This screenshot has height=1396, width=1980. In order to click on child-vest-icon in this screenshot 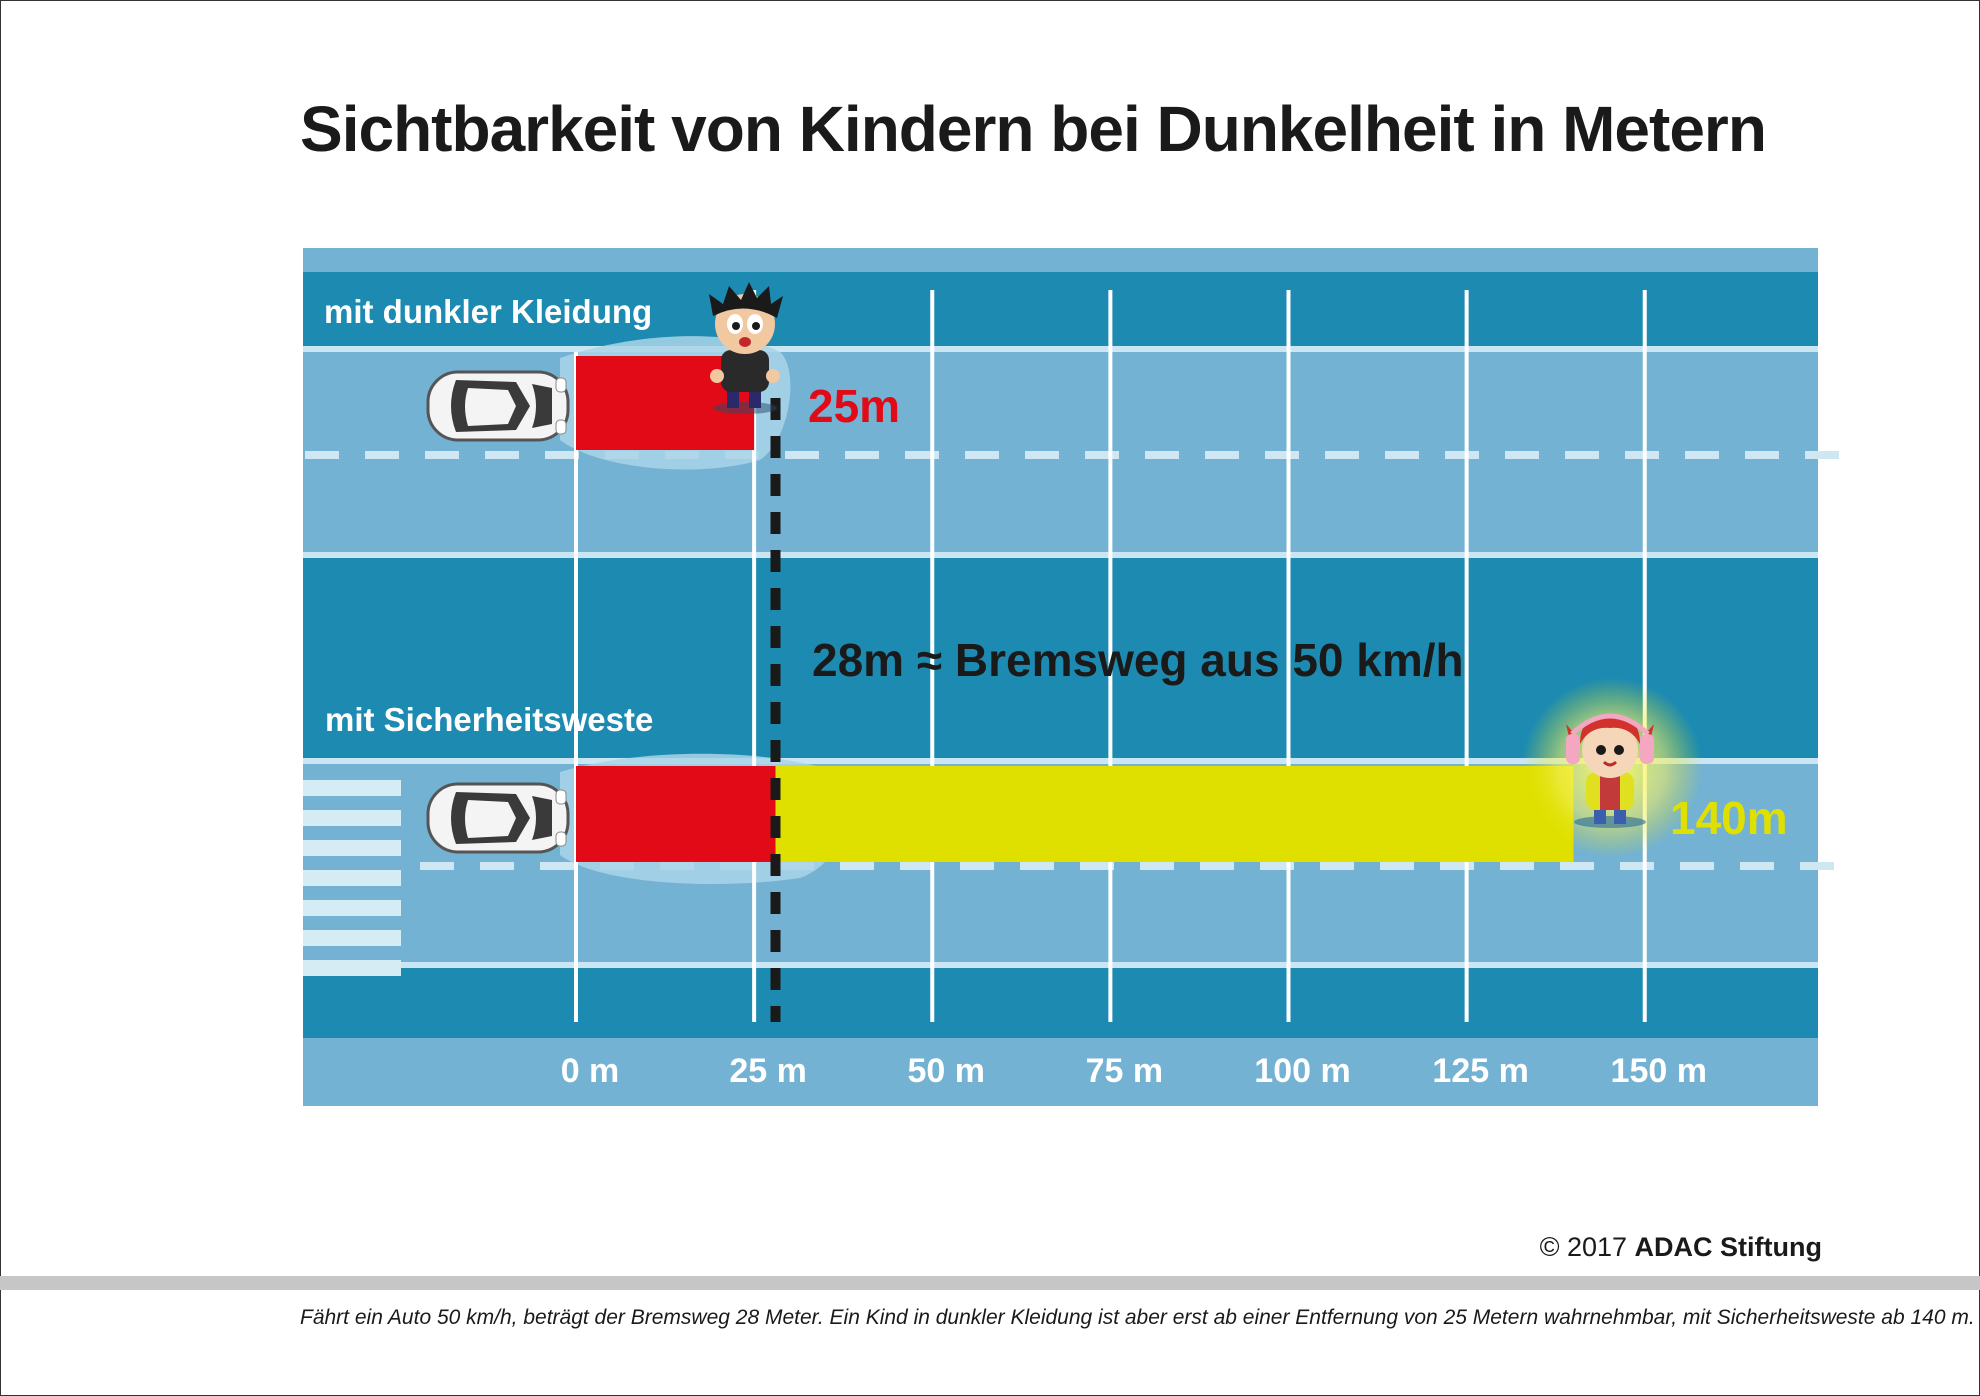, I will do `click(1610, 770)`.